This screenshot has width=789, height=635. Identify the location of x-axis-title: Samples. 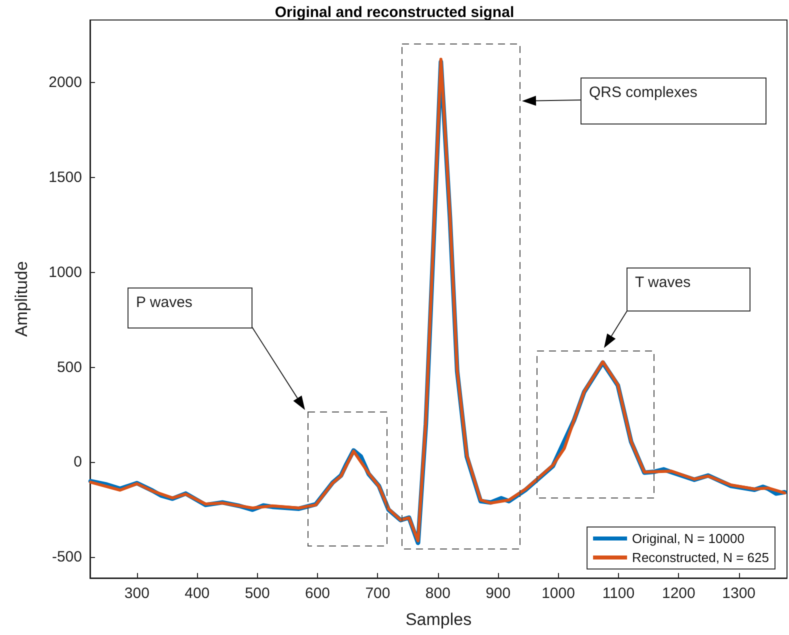
(438, 619).